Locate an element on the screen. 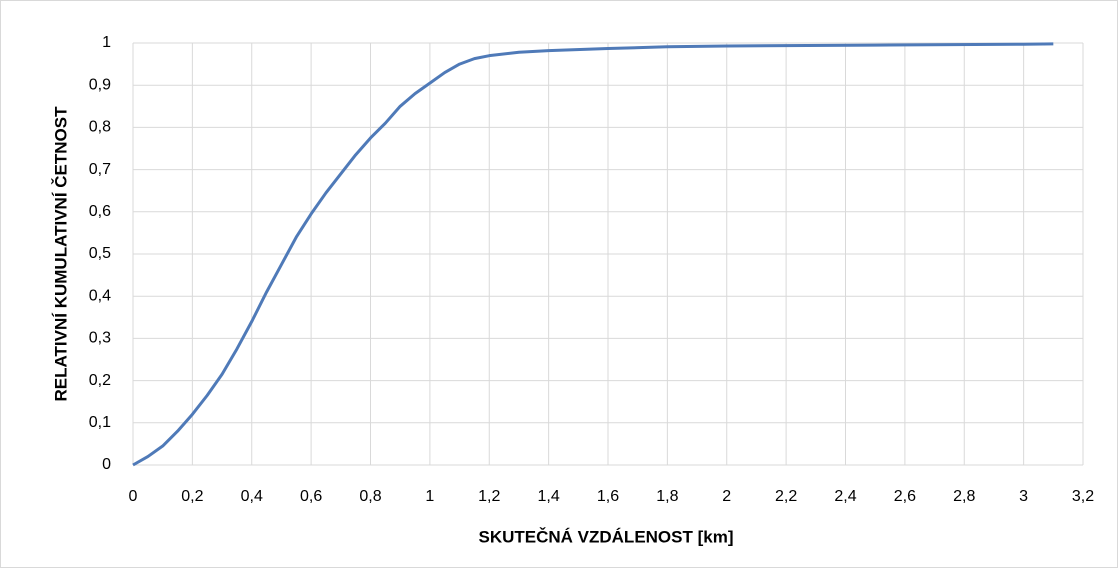  y-tick-label: 0,9 is located at coordinates (100, 84).